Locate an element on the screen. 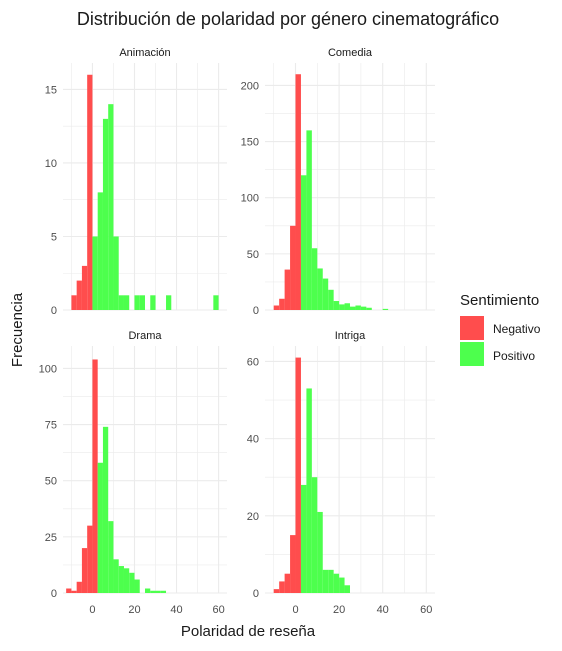  y-tick-label: 25 is located at coordinates (51, 538).